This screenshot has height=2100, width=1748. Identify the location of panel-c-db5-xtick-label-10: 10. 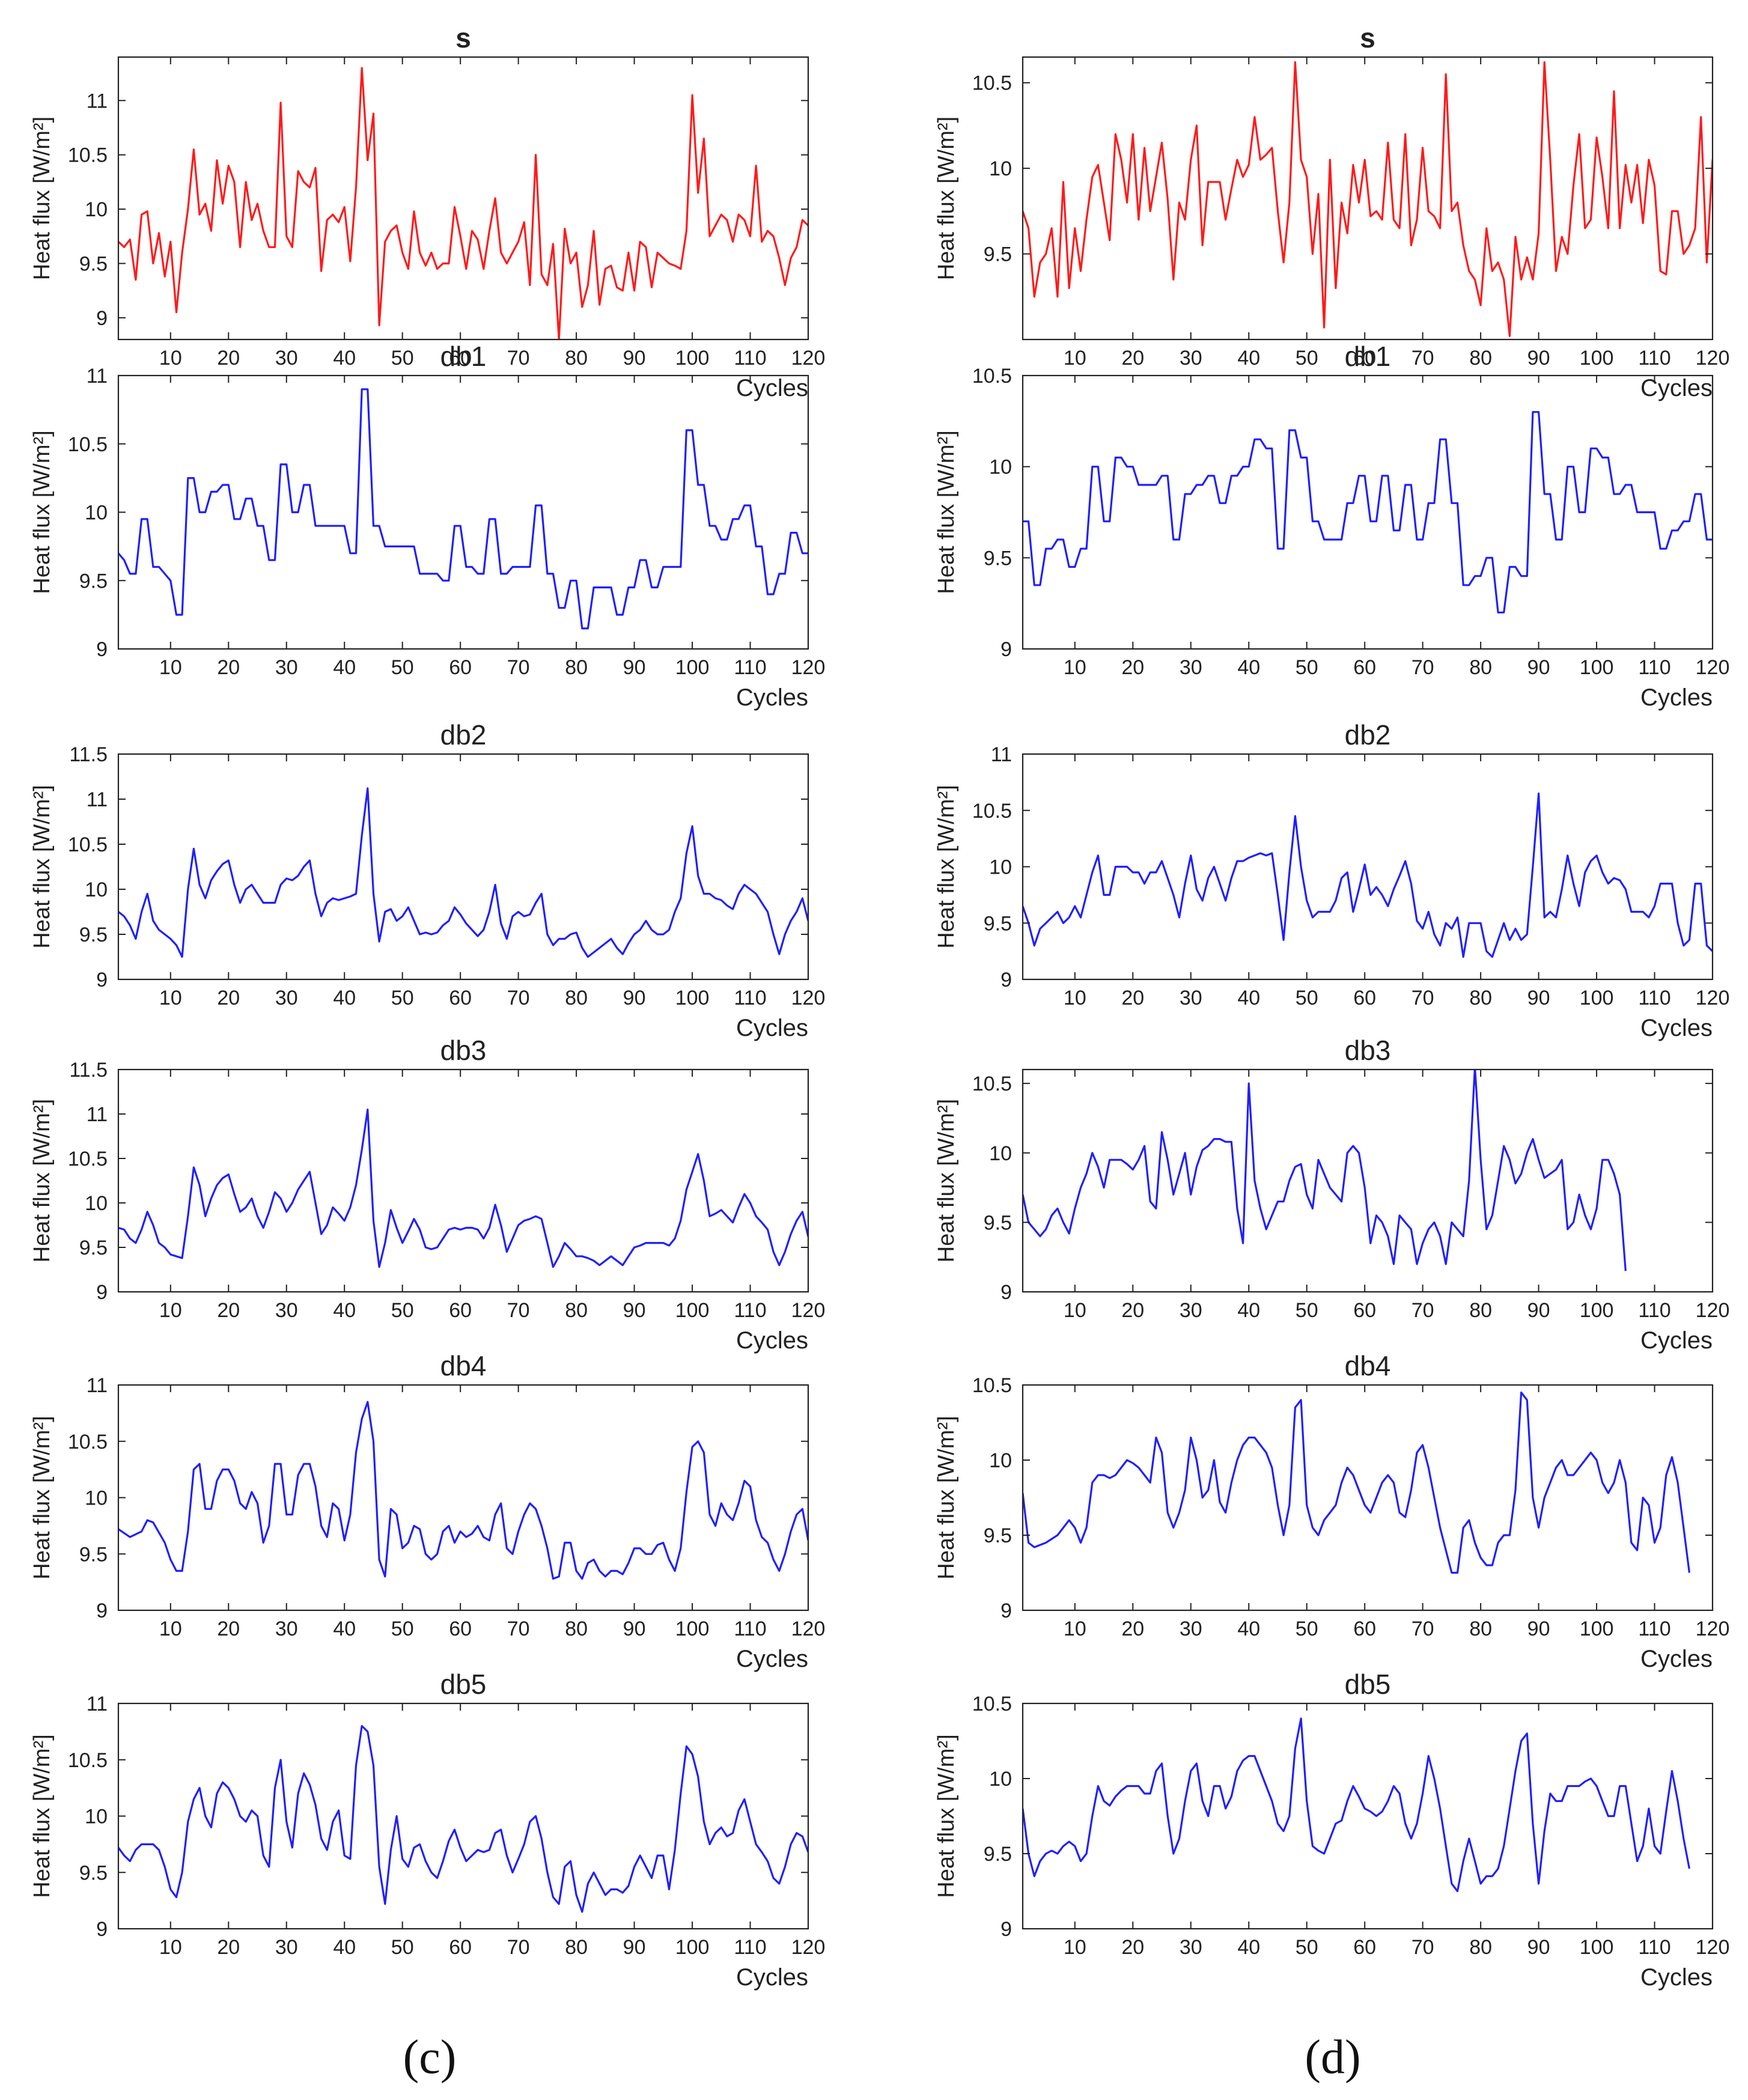
(170, 1948).